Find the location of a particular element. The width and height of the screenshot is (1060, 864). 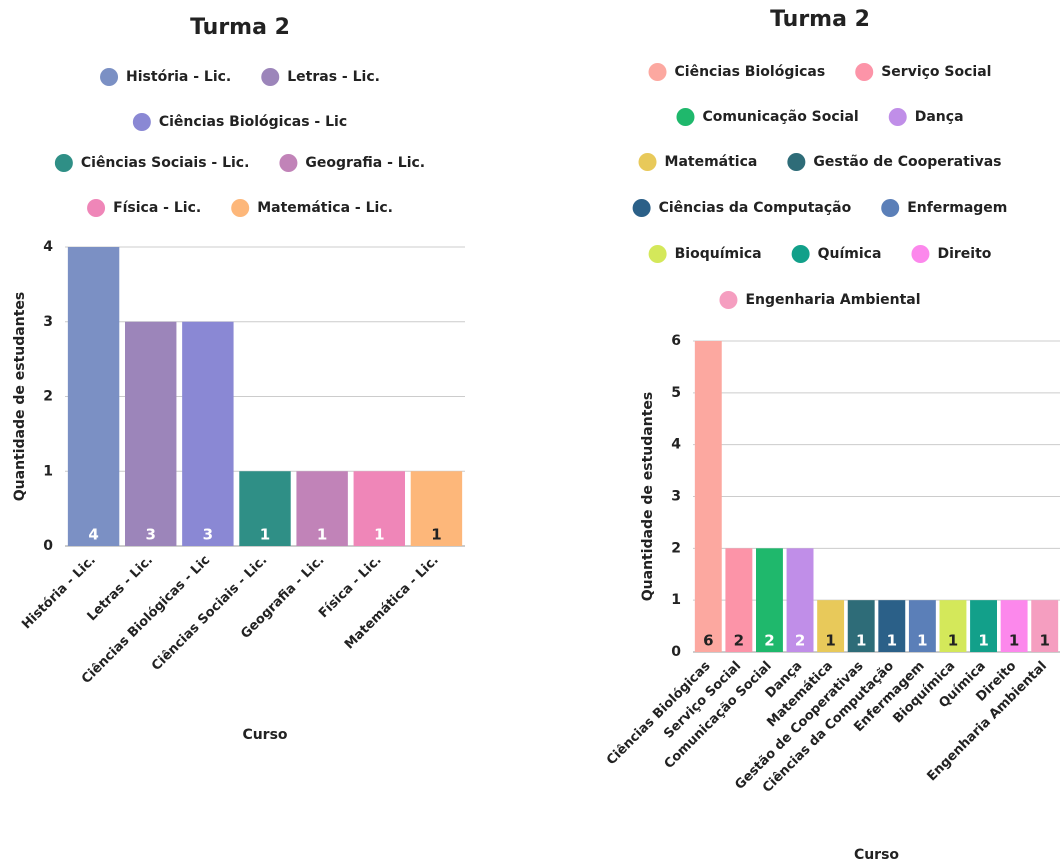

legend-row: Bioquímica Química Direito is located at coordinates (820, 254).